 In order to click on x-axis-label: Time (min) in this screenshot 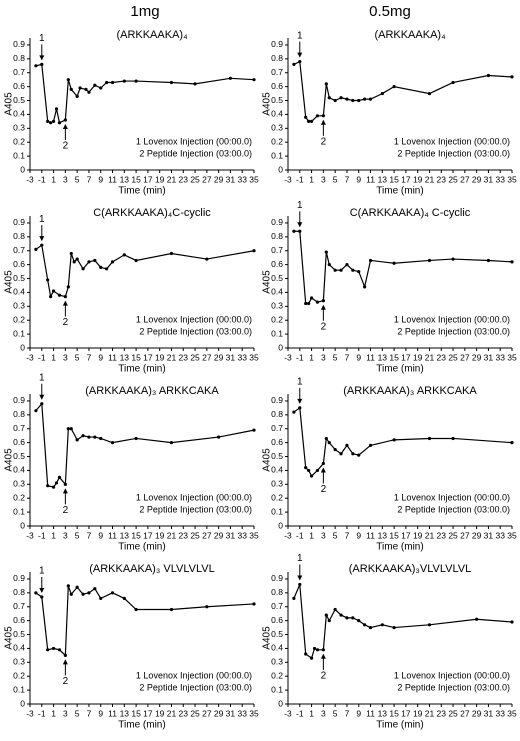, I will do `click(141, 725)`.